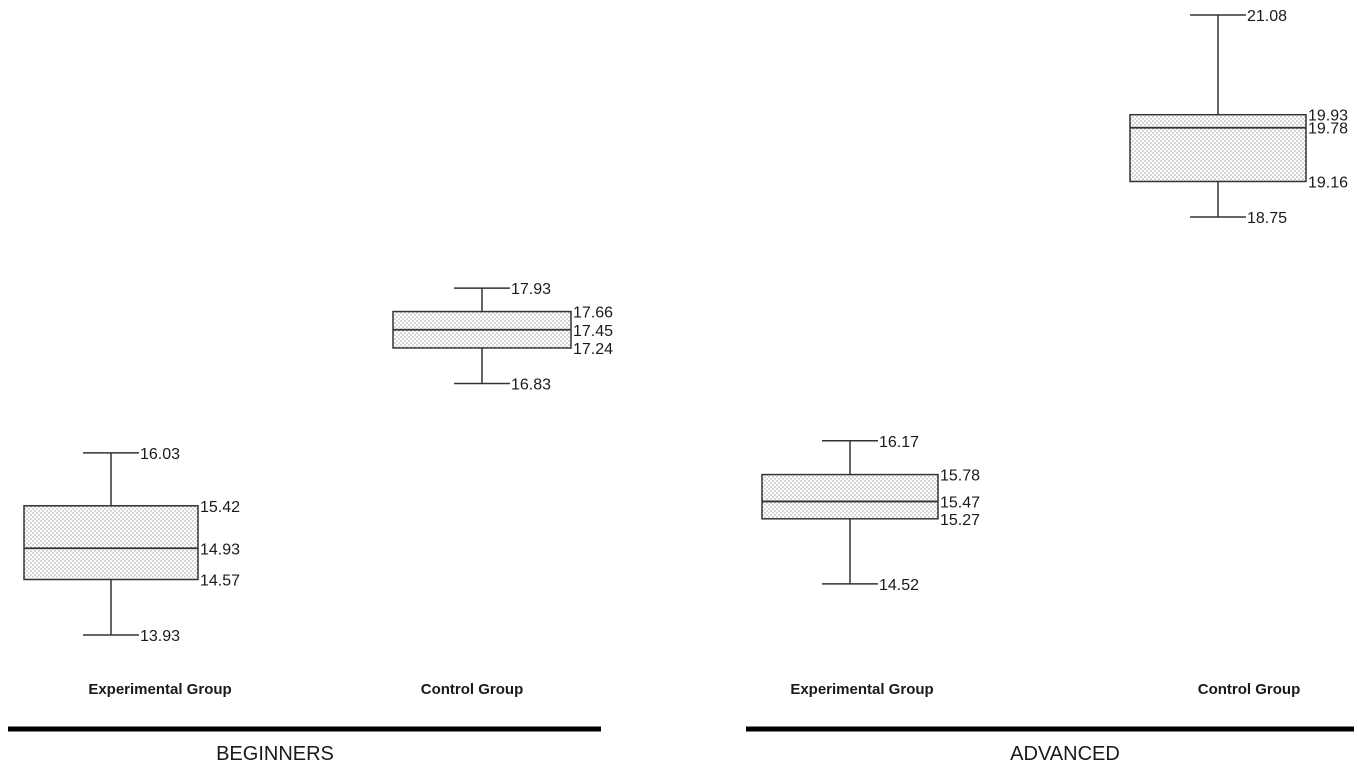 The image size is (1358, 769). Describe the element at coordinates (1065, 754) in the screenshot. I see `section-label: ADVANCED` at that location.